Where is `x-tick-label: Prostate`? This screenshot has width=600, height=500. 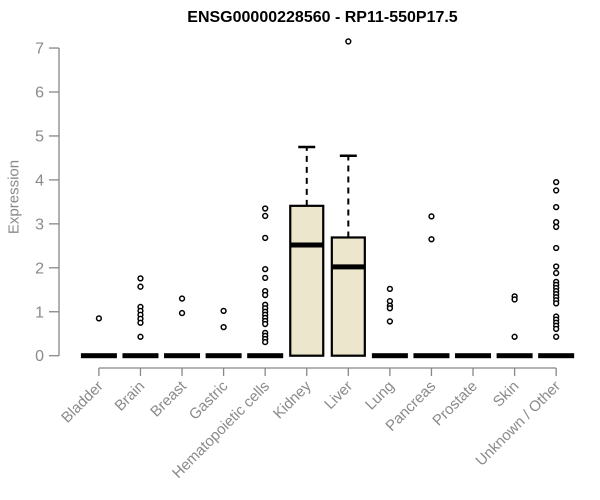 x-tick-label: Prostate is located at coordinates (455, 404).